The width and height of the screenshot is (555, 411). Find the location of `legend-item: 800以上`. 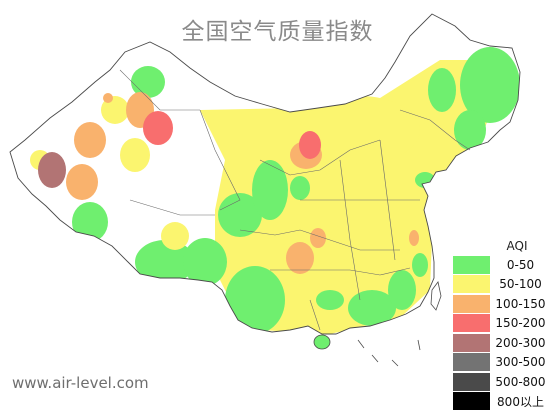

legend-item: 800以上 is located at coordinates (502, 401).